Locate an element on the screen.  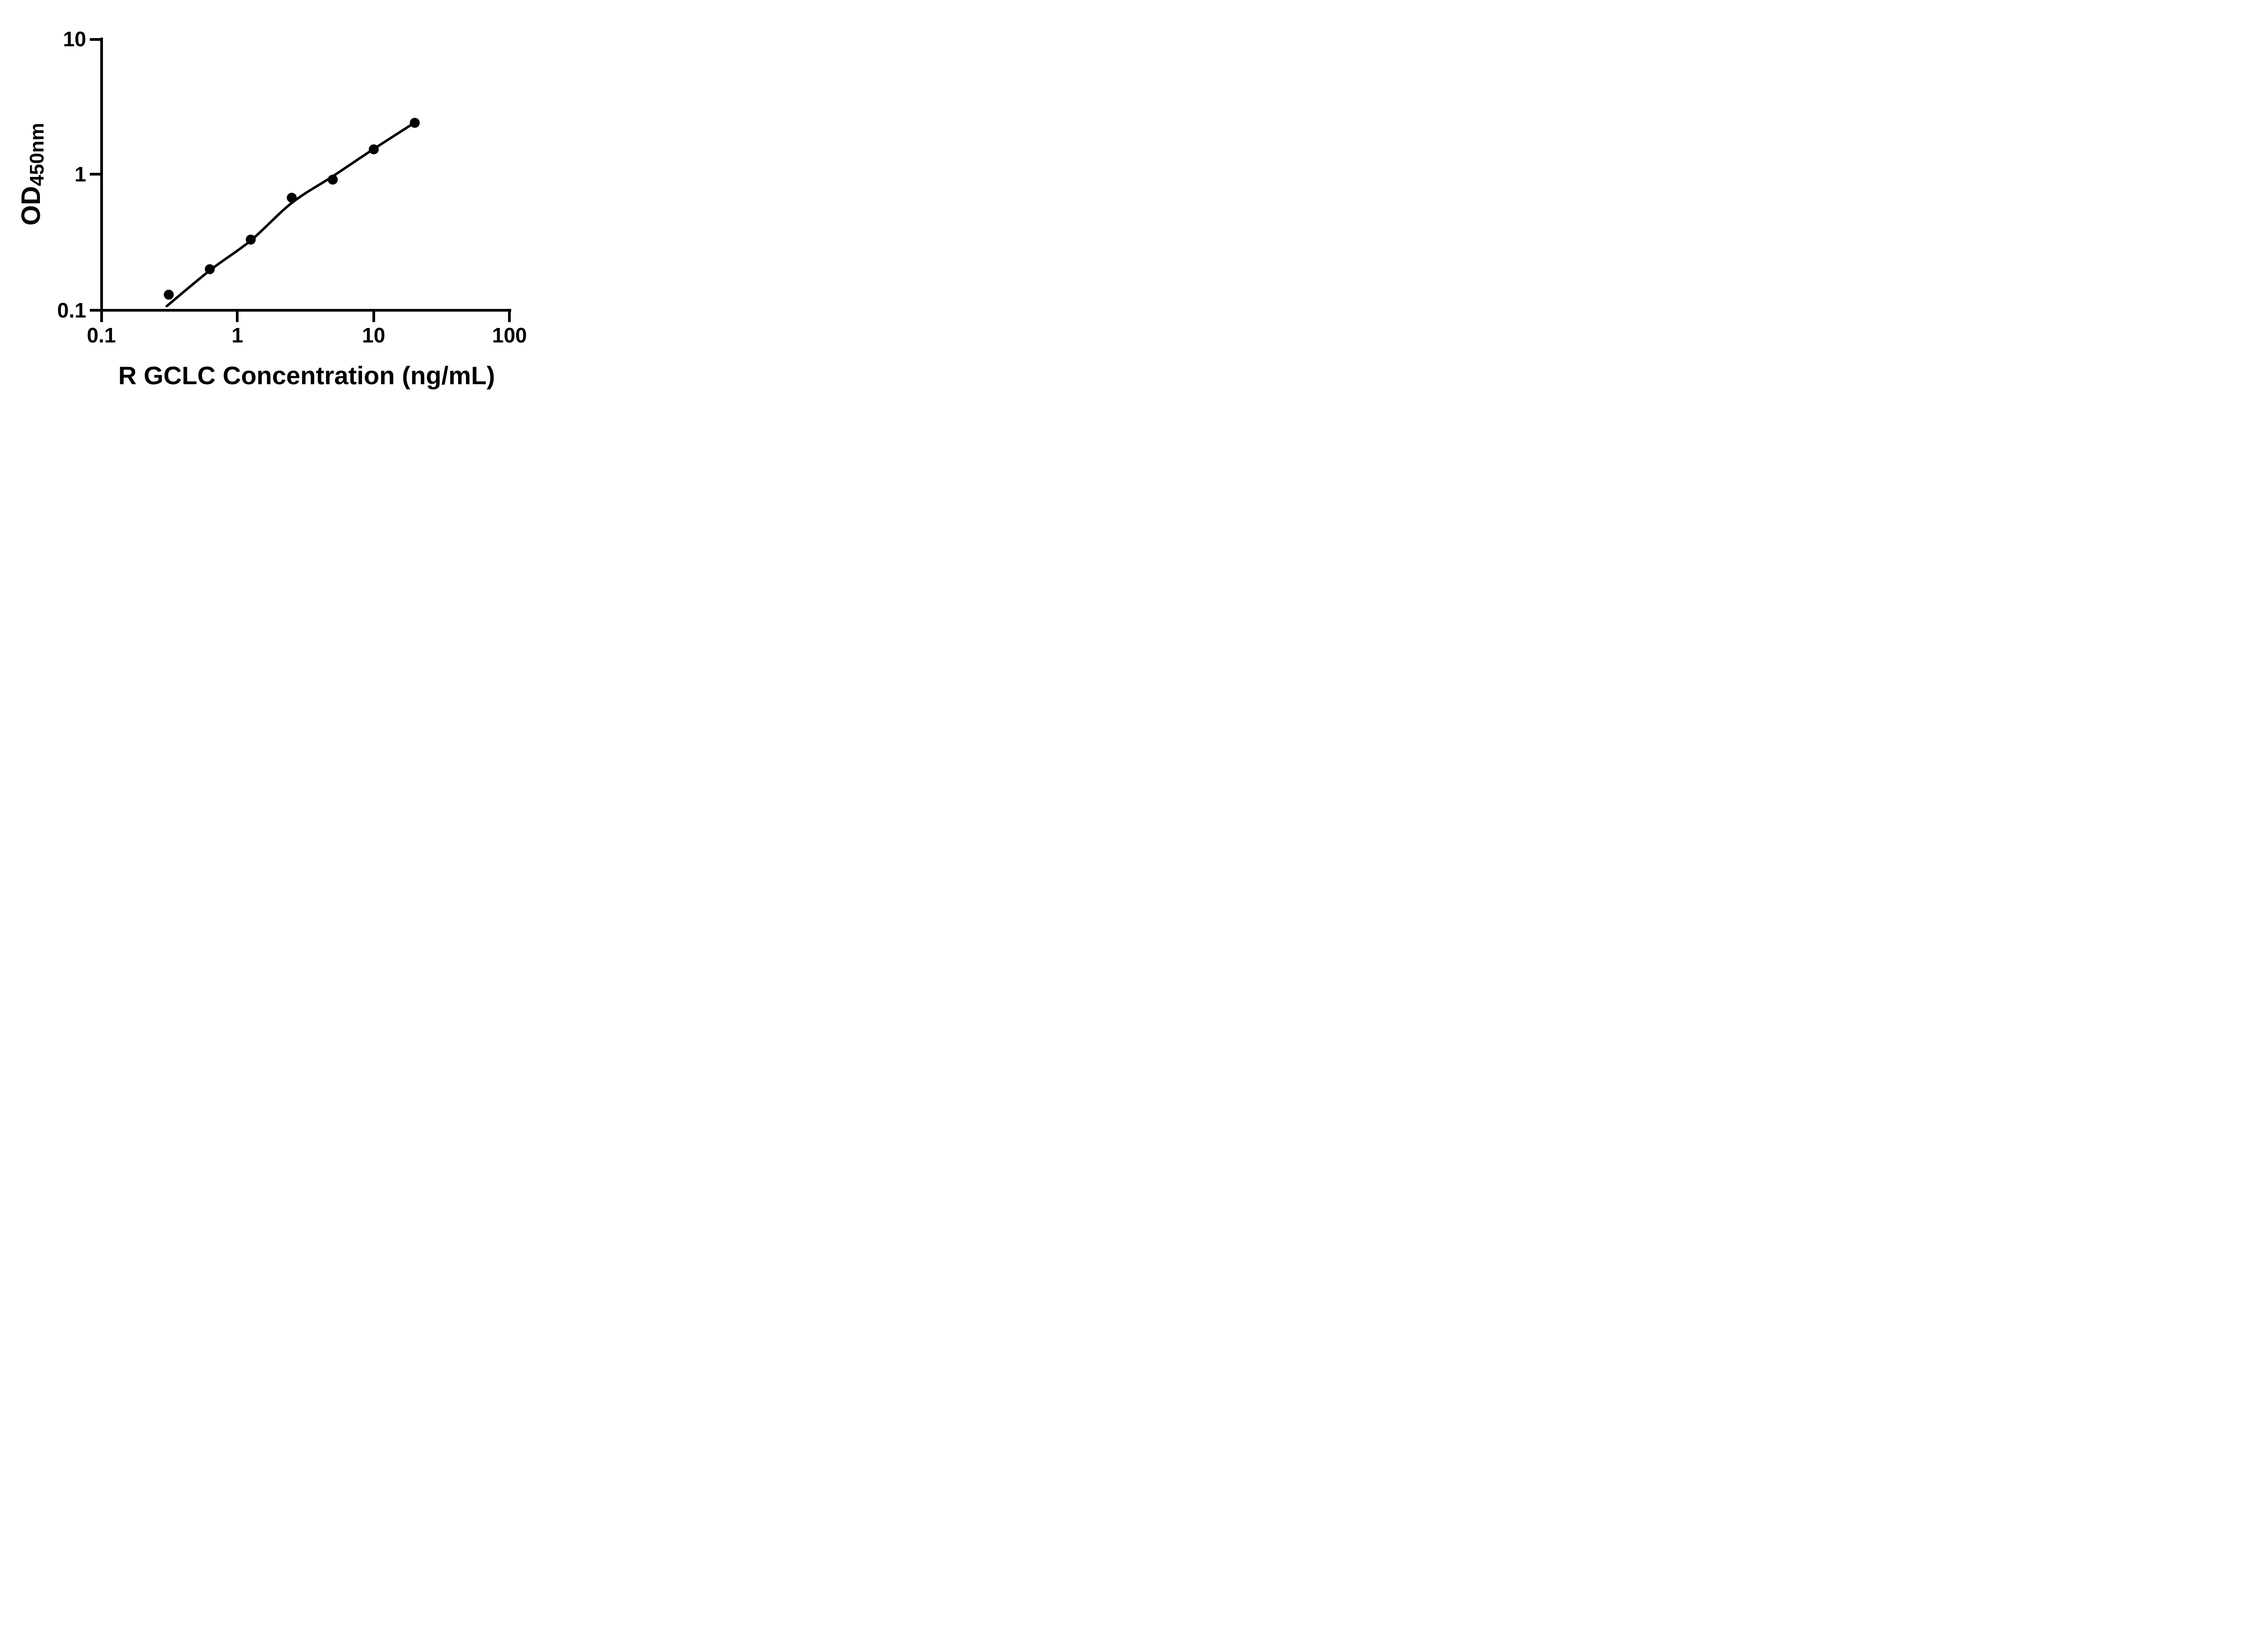
x-tick-label-100: 100 is located at coordinates (510, 335).